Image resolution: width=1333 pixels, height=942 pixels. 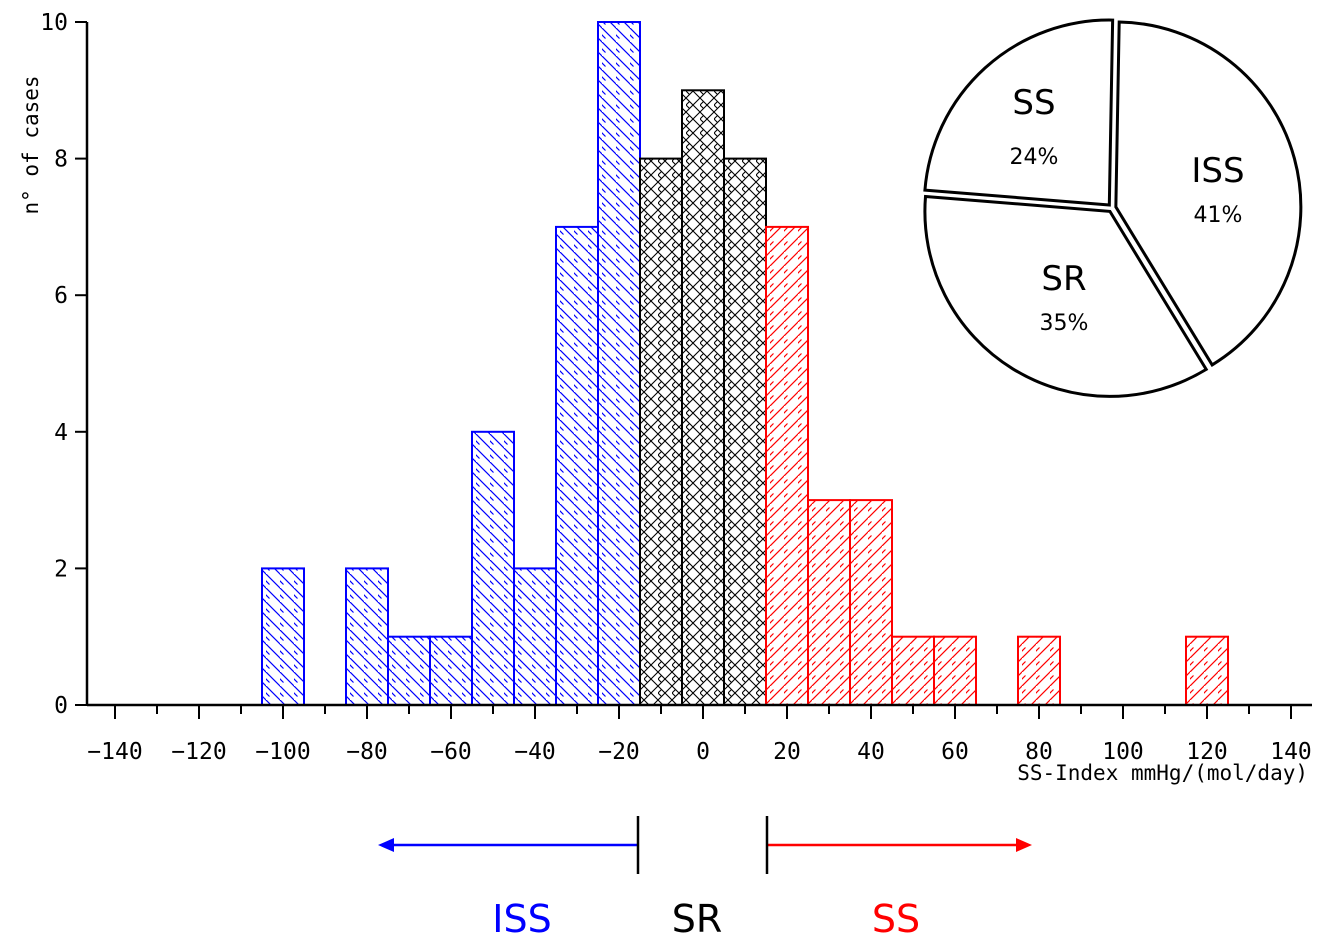 I want to click on pie-chart: ISS 41% SR 35% SS 24%, so click(x=1113, y=208).